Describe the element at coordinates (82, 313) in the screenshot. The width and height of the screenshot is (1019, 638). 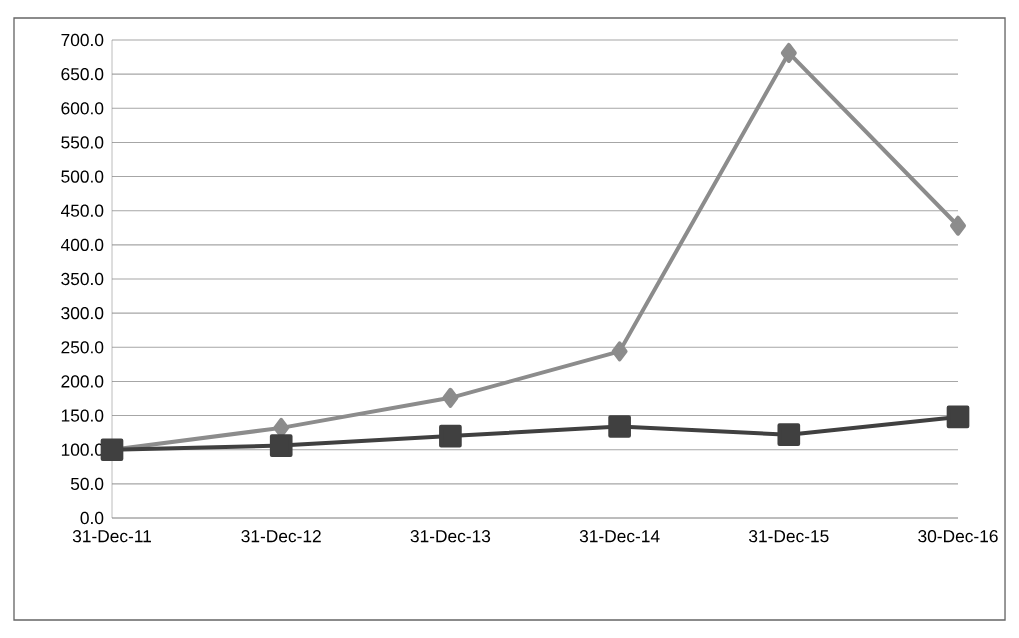
I see `y-tick-label: 300.0` at that location.